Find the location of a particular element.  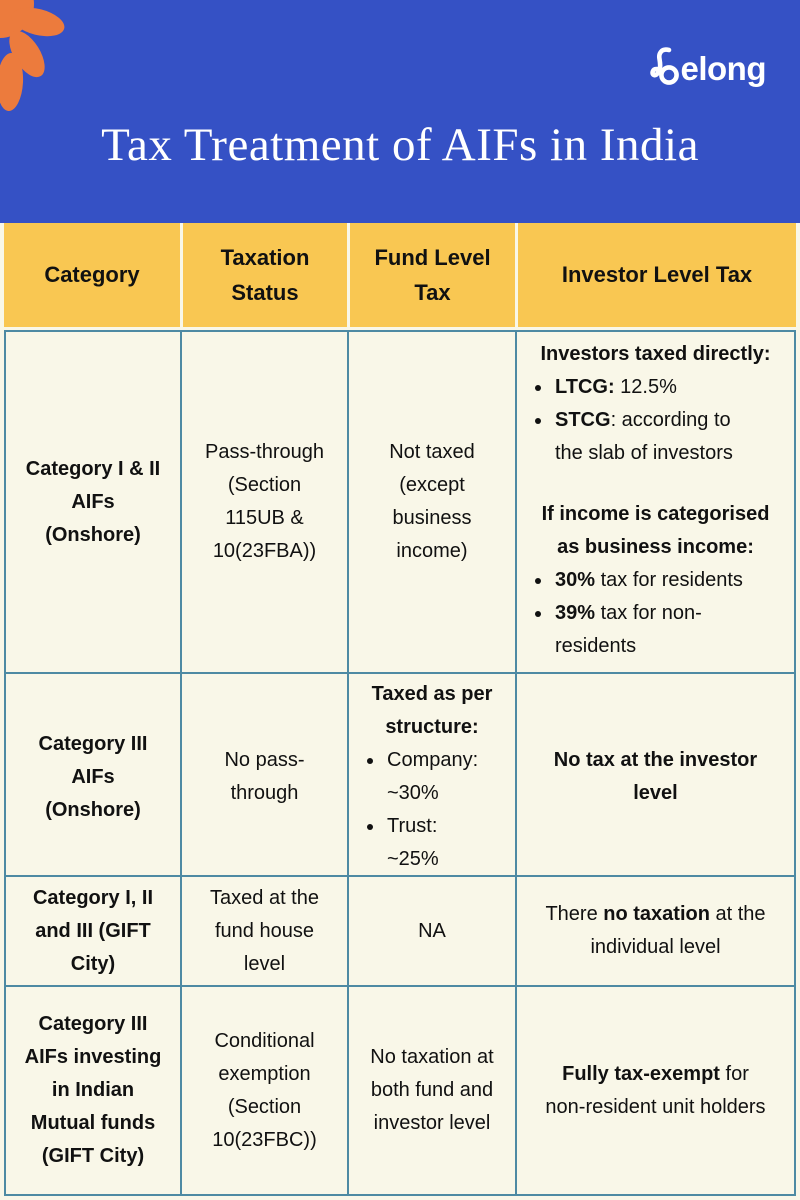

table-cell: No tax at the investor level is located at coordinates (654, 777).